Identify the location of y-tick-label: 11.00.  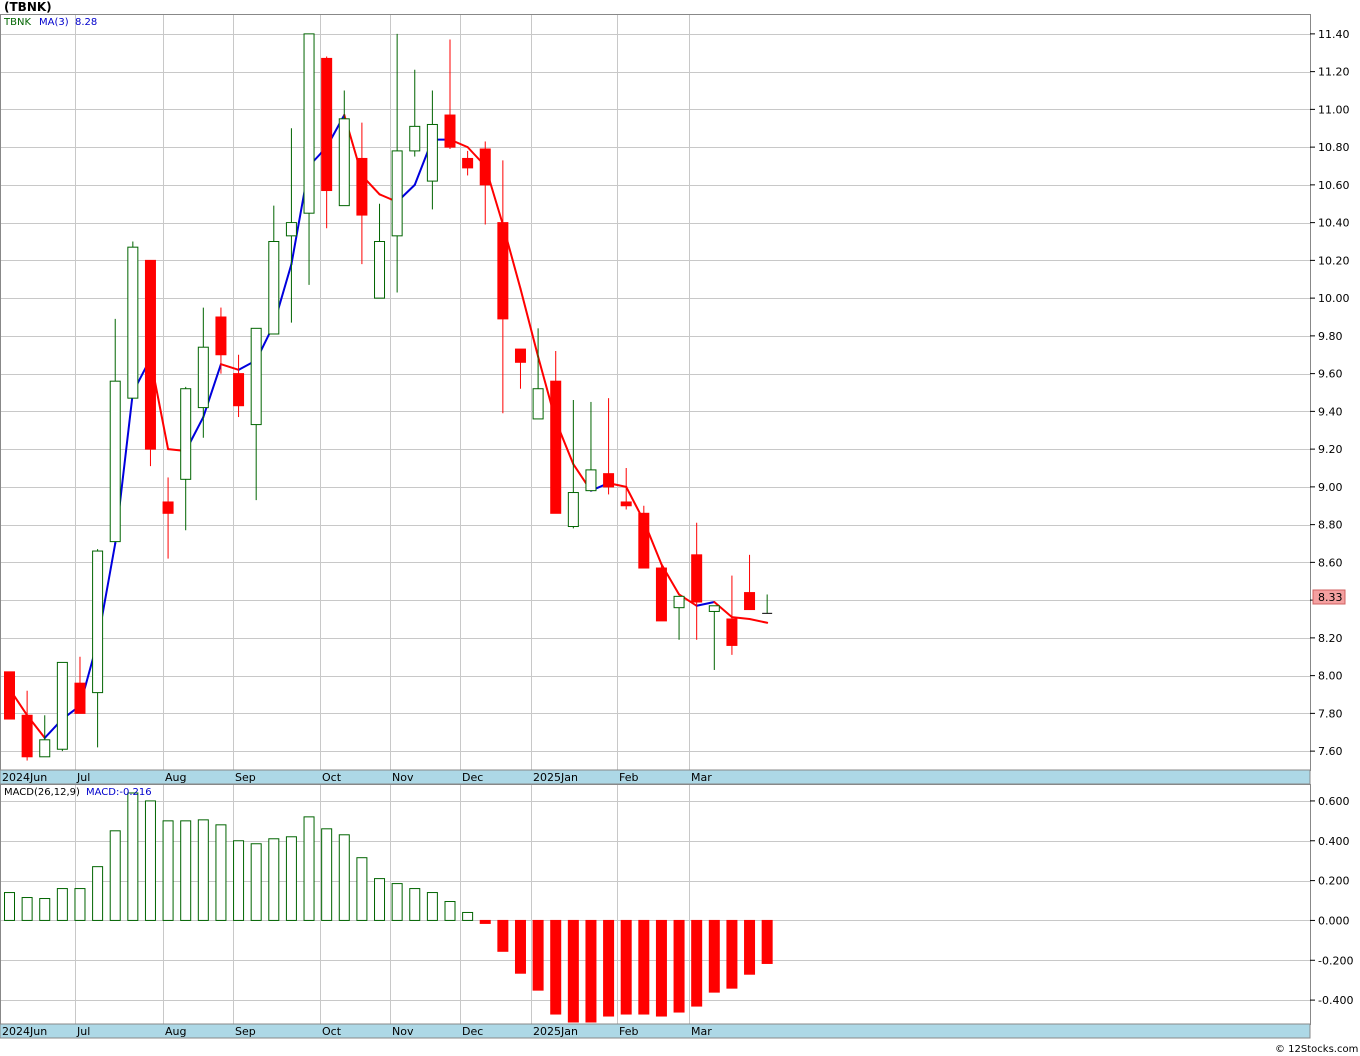
(1334, 109).